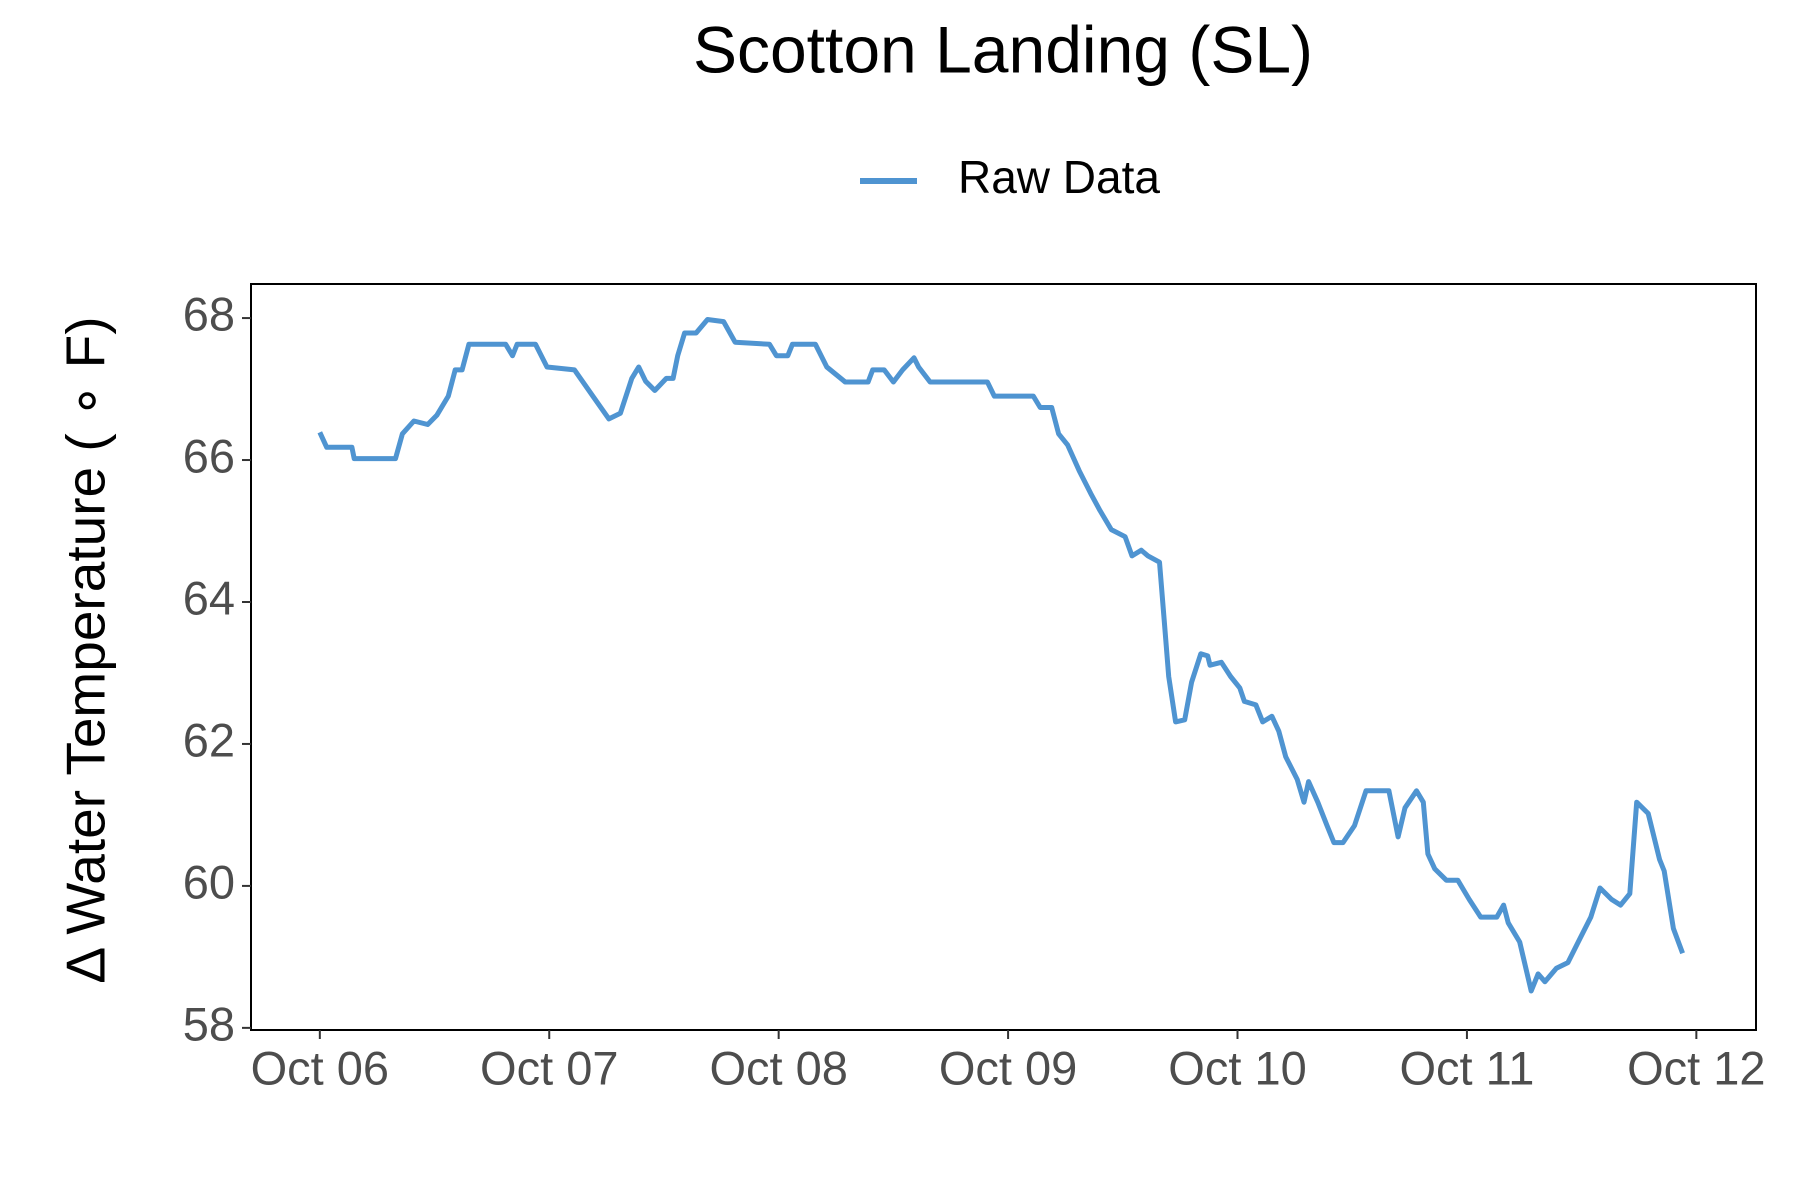 Image resolution: width=1800 pixels, height=1200 pixels. What do you see at coordinates (549, 1067) in the screenshot?
I see `x-tick-label: Oct 07` at bounding box center [549, 1067].